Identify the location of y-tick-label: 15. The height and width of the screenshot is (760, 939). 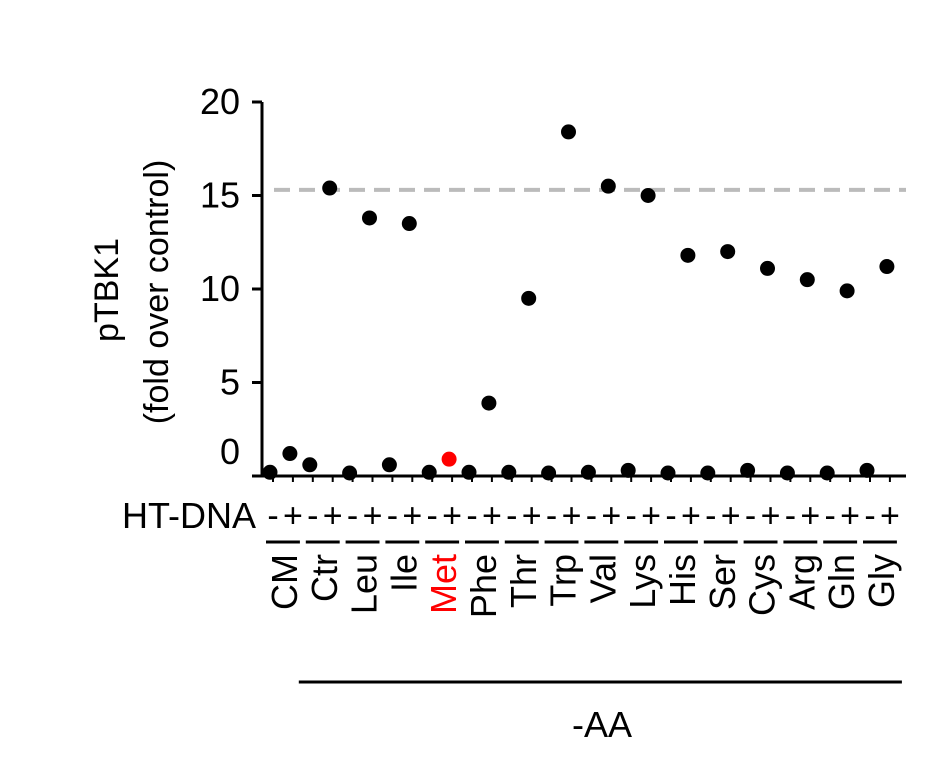
(220, 195).